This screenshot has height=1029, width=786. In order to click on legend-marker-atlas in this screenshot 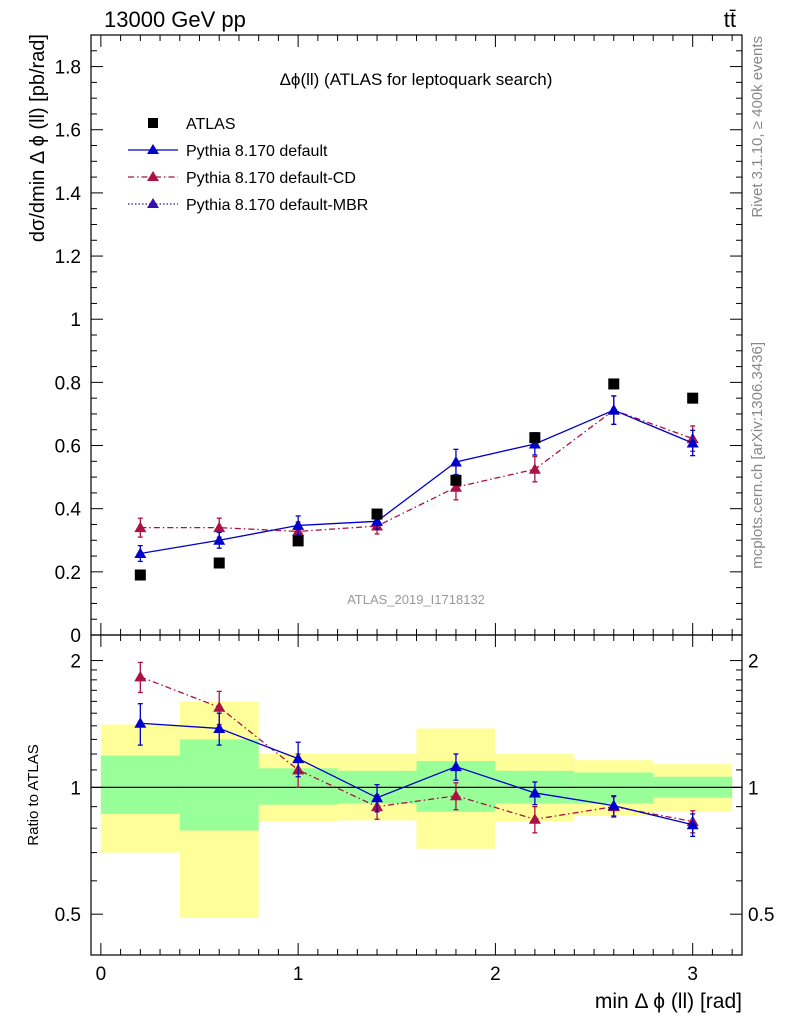, I will do `click(153, 123)`.